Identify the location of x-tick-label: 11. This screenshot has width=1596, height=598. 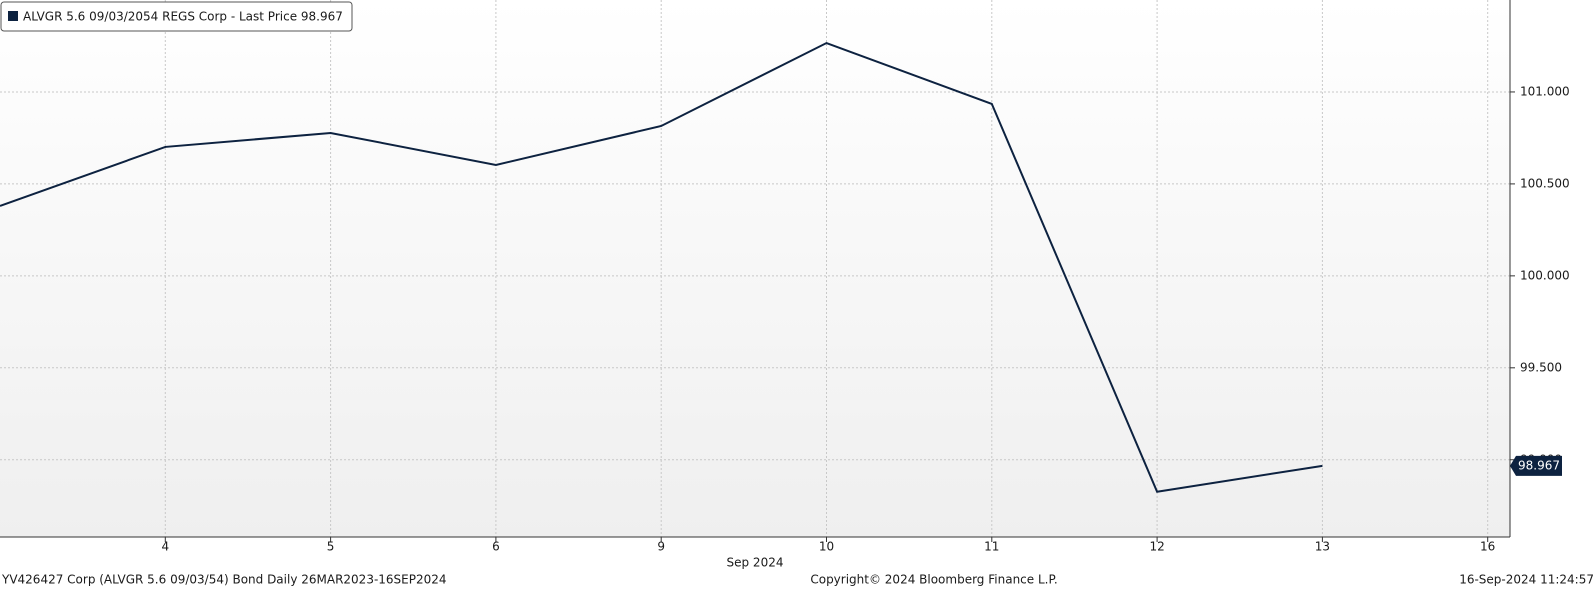
(991, 547).